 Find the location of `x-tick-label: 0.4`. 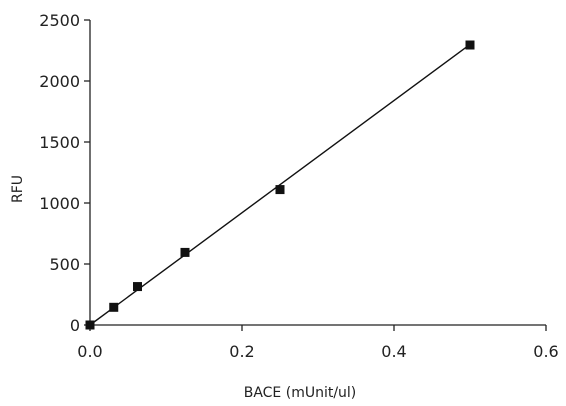

x-tick-label: 0.4 is located at coordinates (393, 351).